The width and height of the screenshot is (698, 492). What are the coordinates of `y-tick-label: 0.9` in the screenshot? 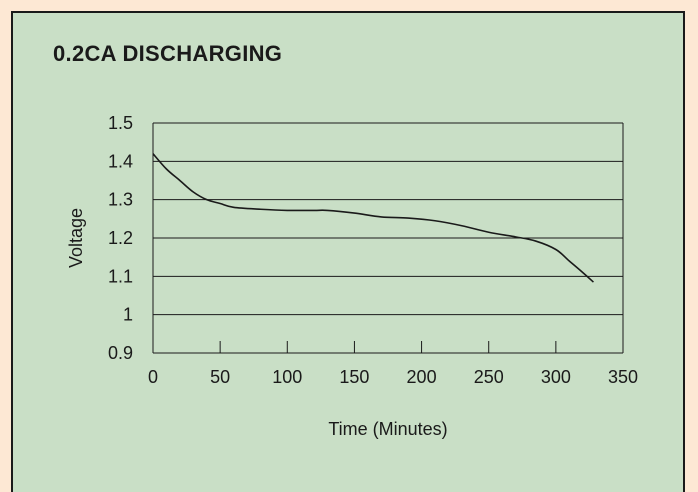 It's located at (120, 353).